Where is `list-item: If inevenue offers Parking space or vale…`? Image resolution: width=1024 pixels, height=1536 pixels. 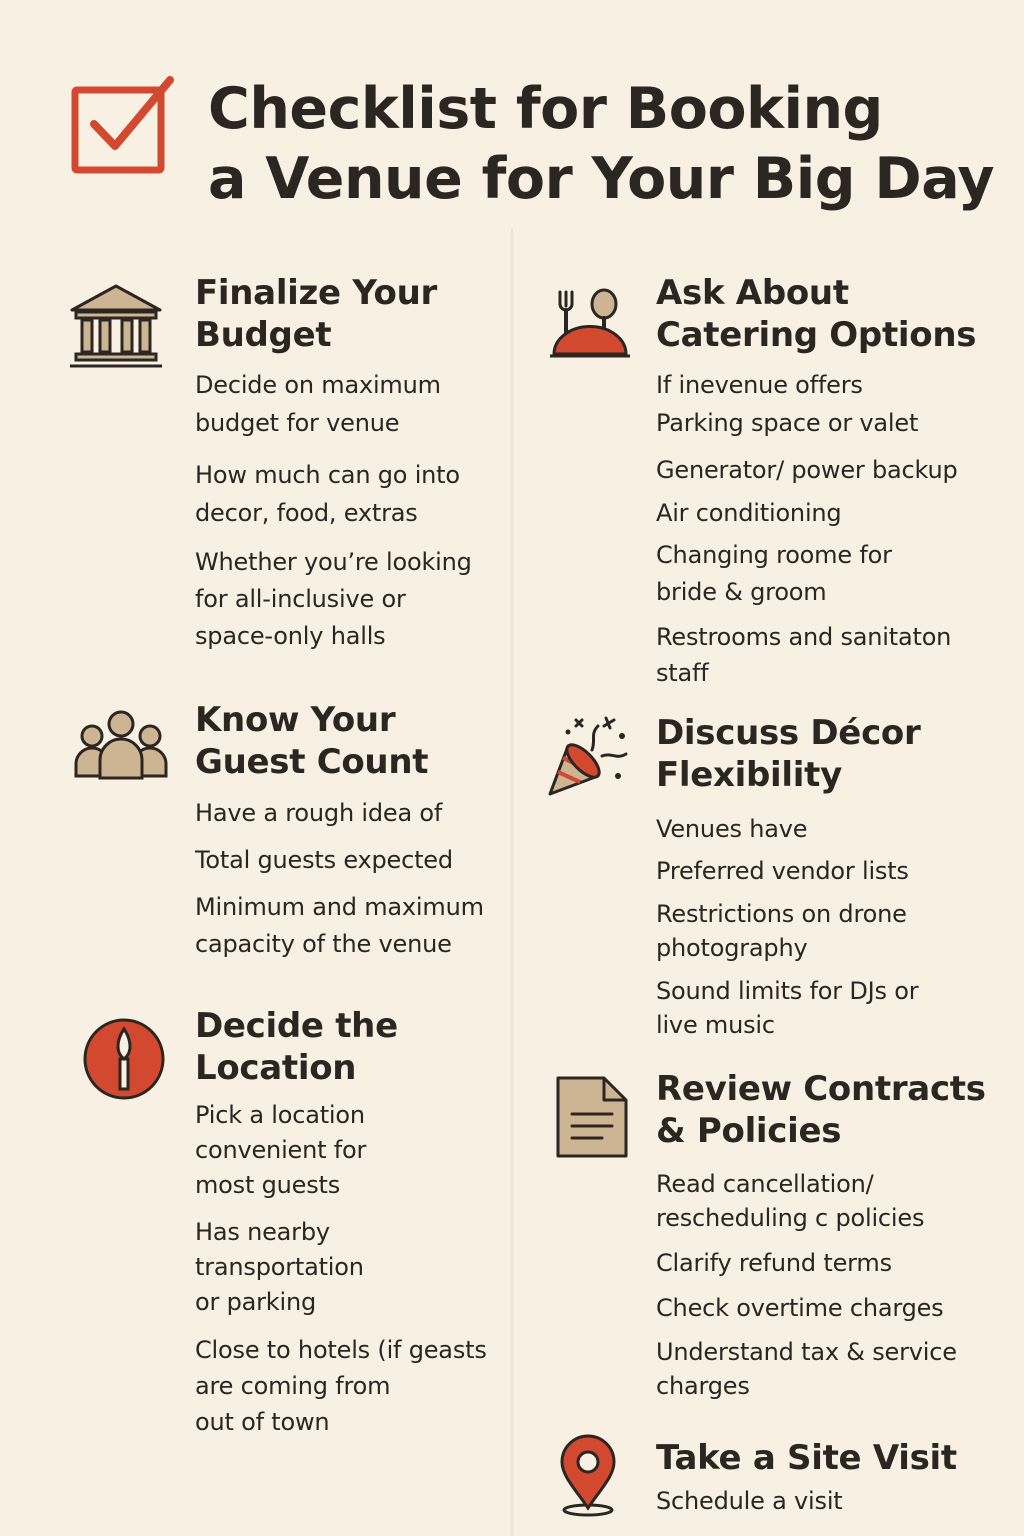
list-item: If inevenue offers Parking space or vale… is located at coordinates (787, 404).